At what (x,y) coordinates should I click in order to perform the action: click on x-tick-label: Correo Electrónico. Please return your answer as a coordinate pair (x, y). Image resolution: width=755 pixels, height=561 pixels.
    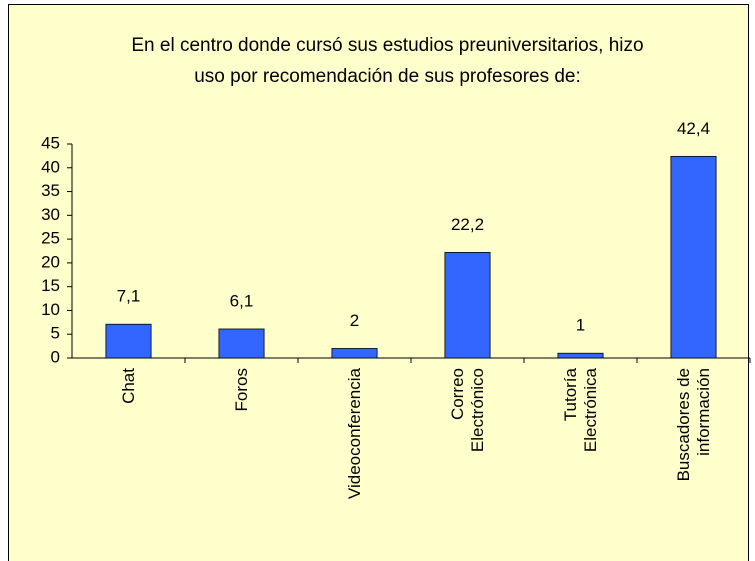
    Looking at the image, I should click on (467, 410).